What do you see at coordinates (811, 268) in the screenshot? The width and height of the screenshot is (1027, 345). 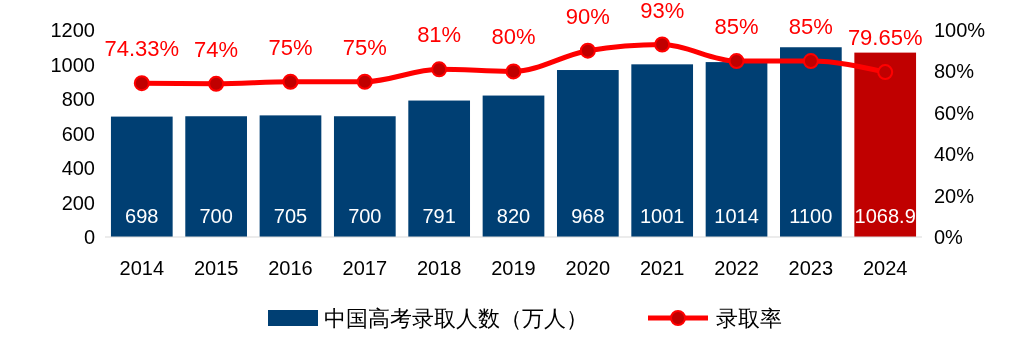 I see `x-tick-label: 2023` at bounding box center [811, 268].